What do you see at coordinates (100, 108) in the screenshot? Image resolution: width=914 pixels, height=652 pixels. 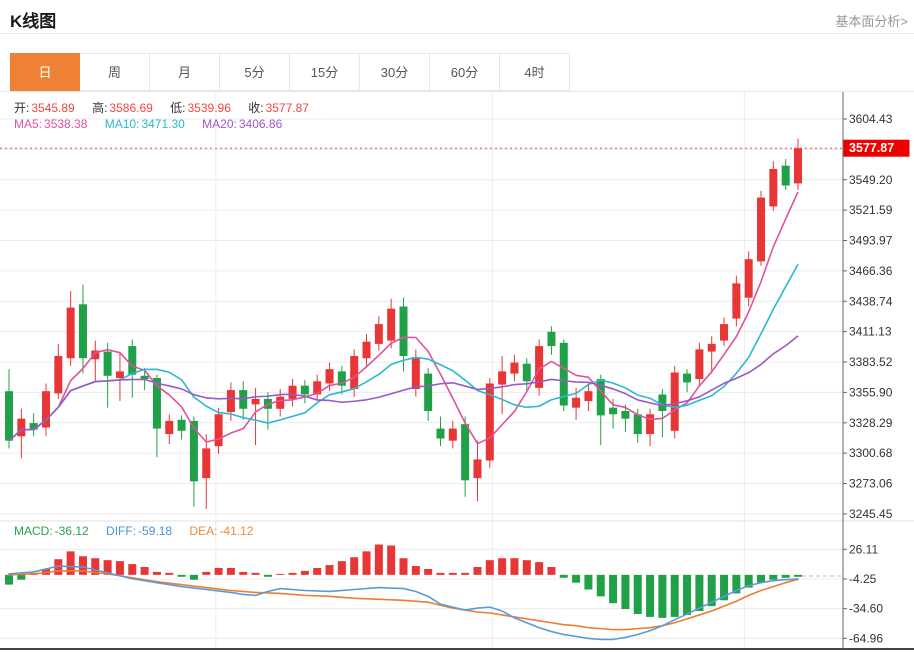 I see `high-label: 高:` at bounding box center [100, 108].